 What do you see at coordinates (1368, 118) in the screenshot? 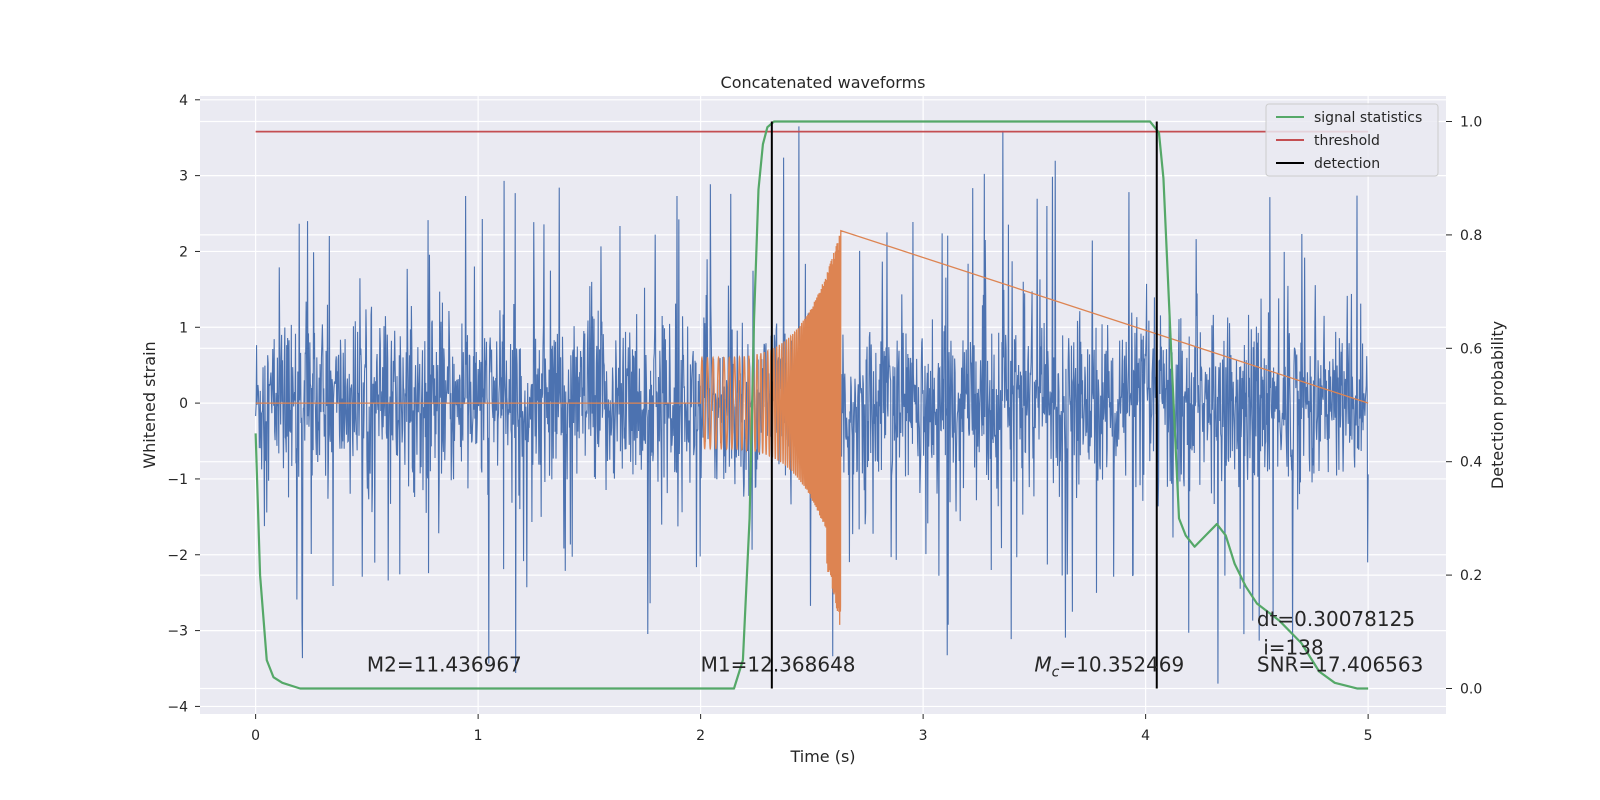
I see `legend-label-signal-statistics: signal statistics` at bounding box center [1368, 118].